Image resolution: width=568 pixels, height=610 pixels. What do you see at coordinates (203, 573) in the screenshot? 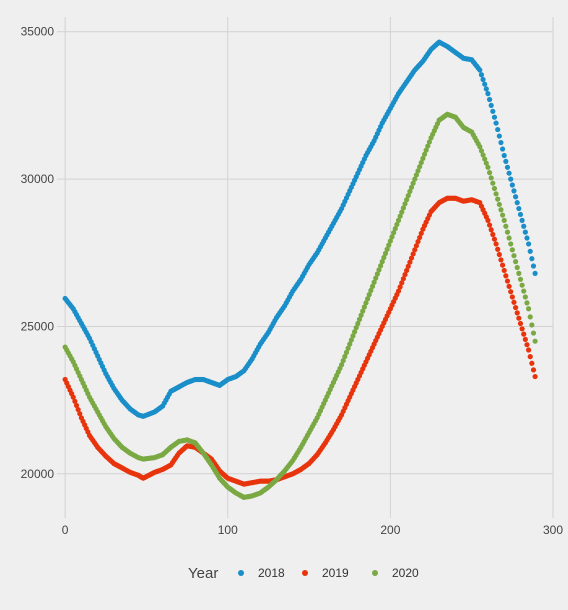
I see `legend-title: Year` at bounding box center [203, 573].